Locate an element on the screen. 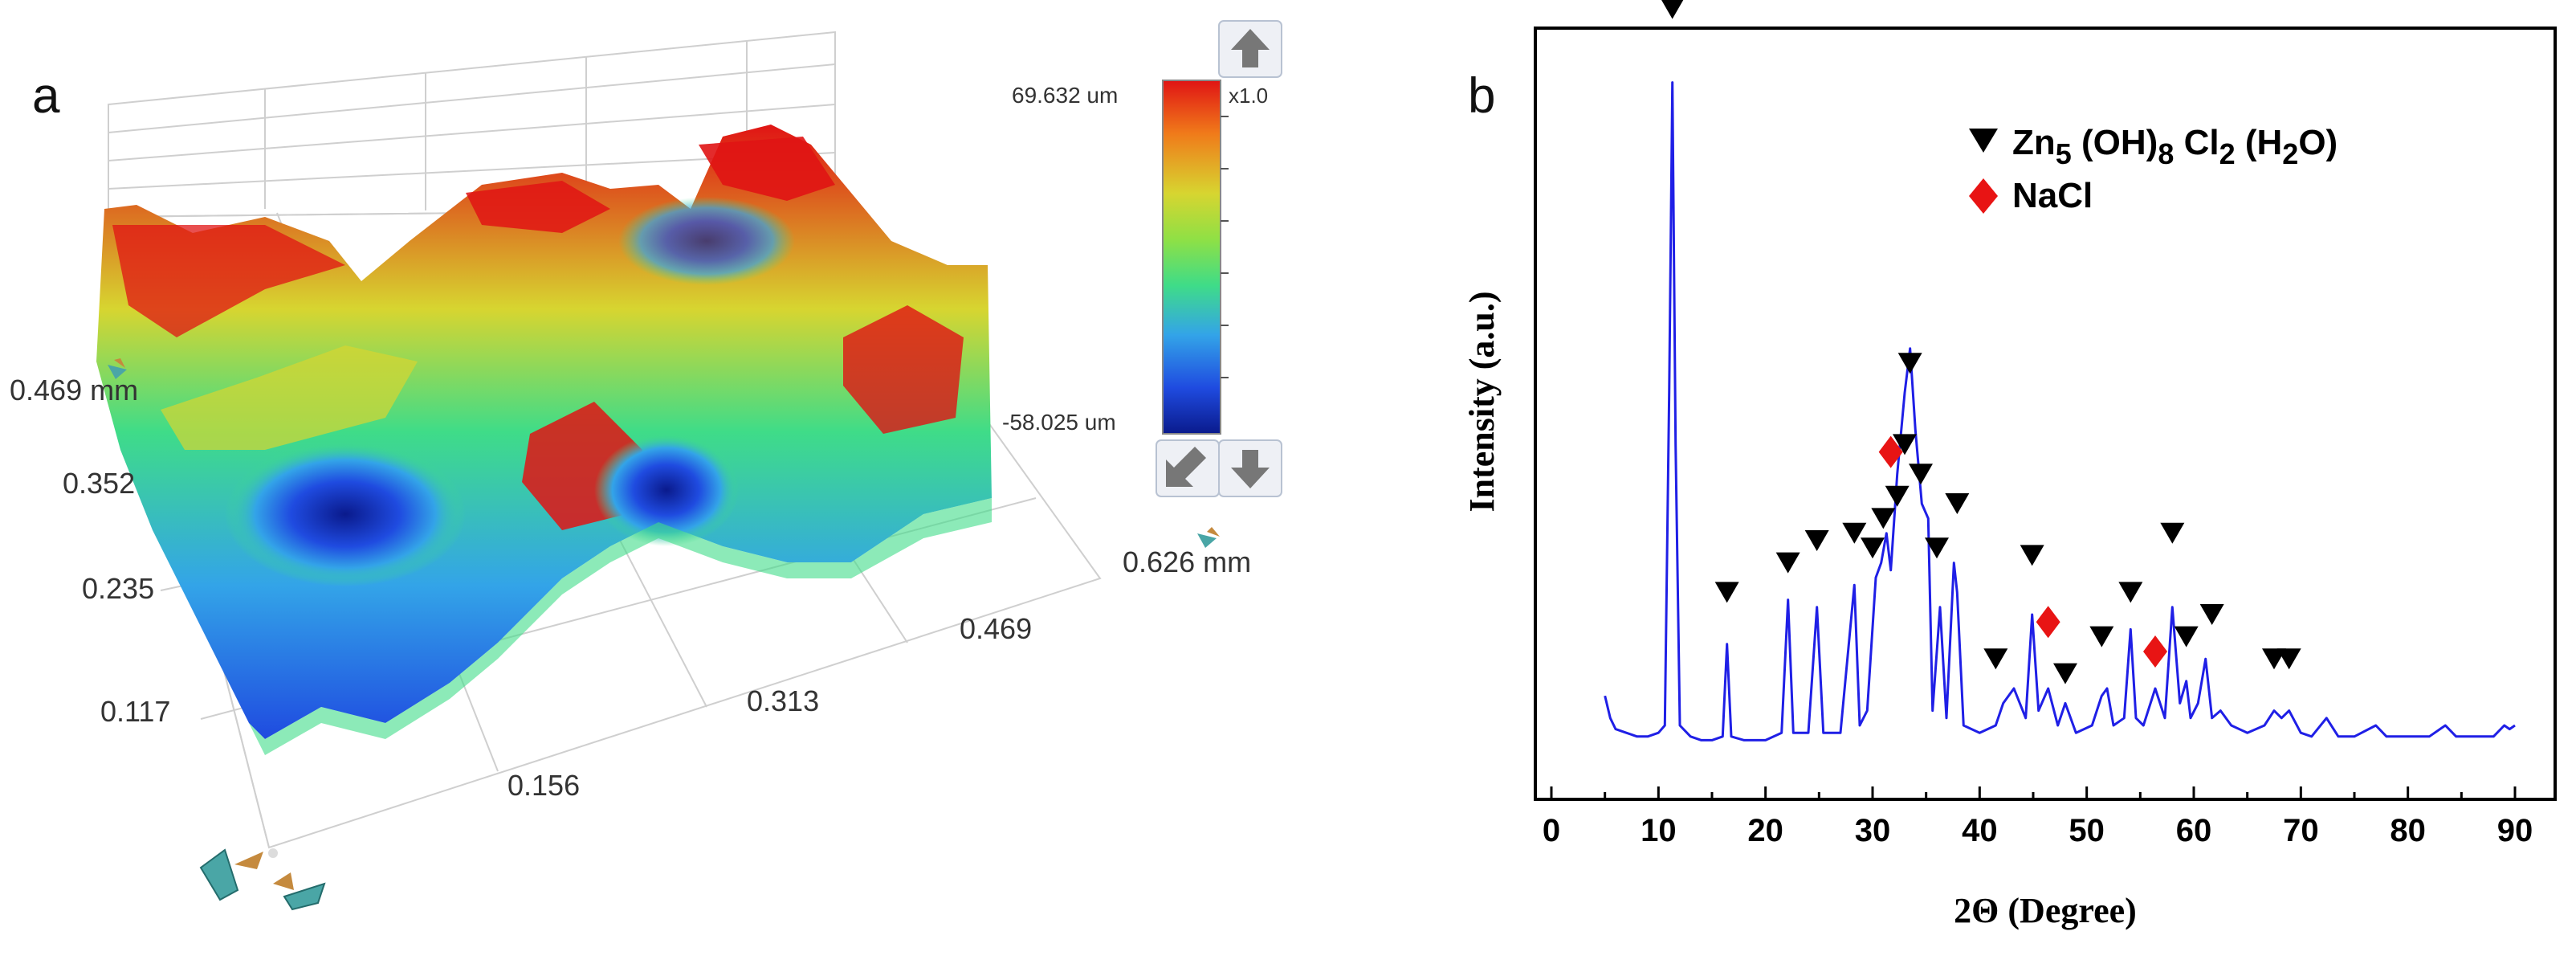 The height and width of the screenshot is (960, 2576). x-tick-label: 0 is located at coordinates (1551, 830).